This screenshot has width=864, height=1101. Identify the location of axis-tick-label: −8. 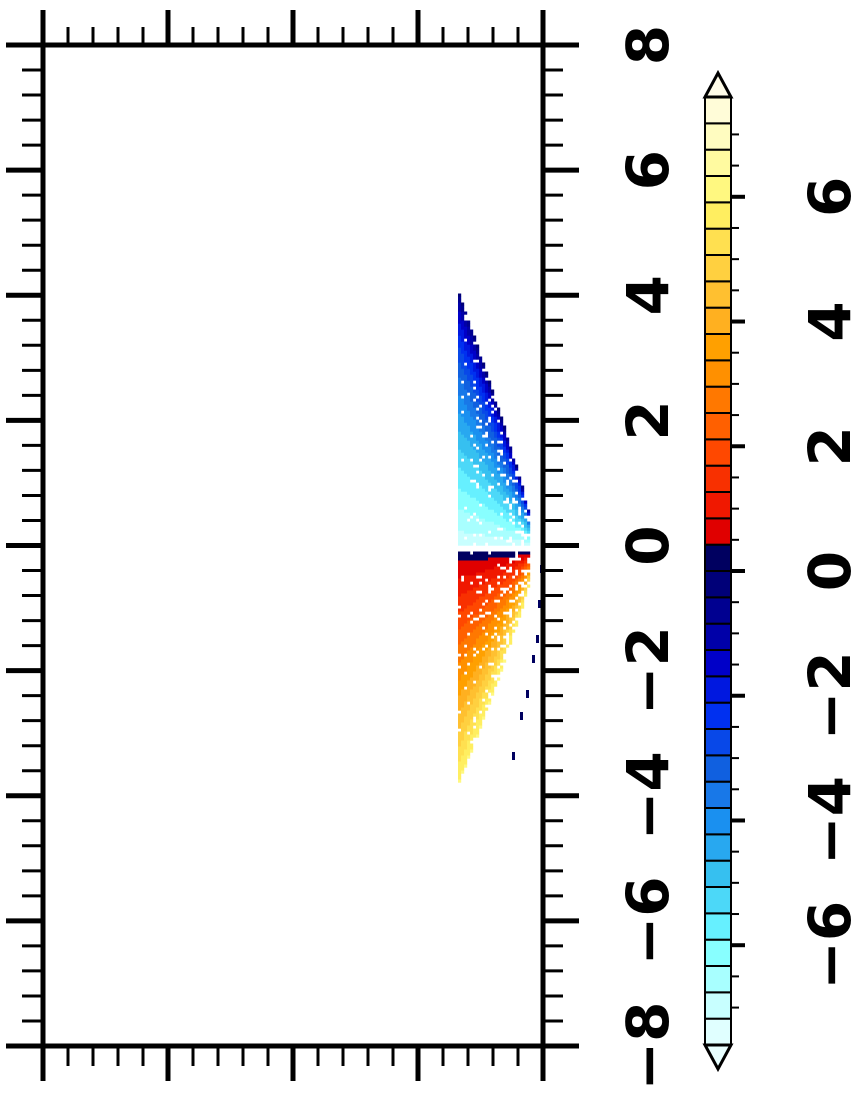
(648, 1046).